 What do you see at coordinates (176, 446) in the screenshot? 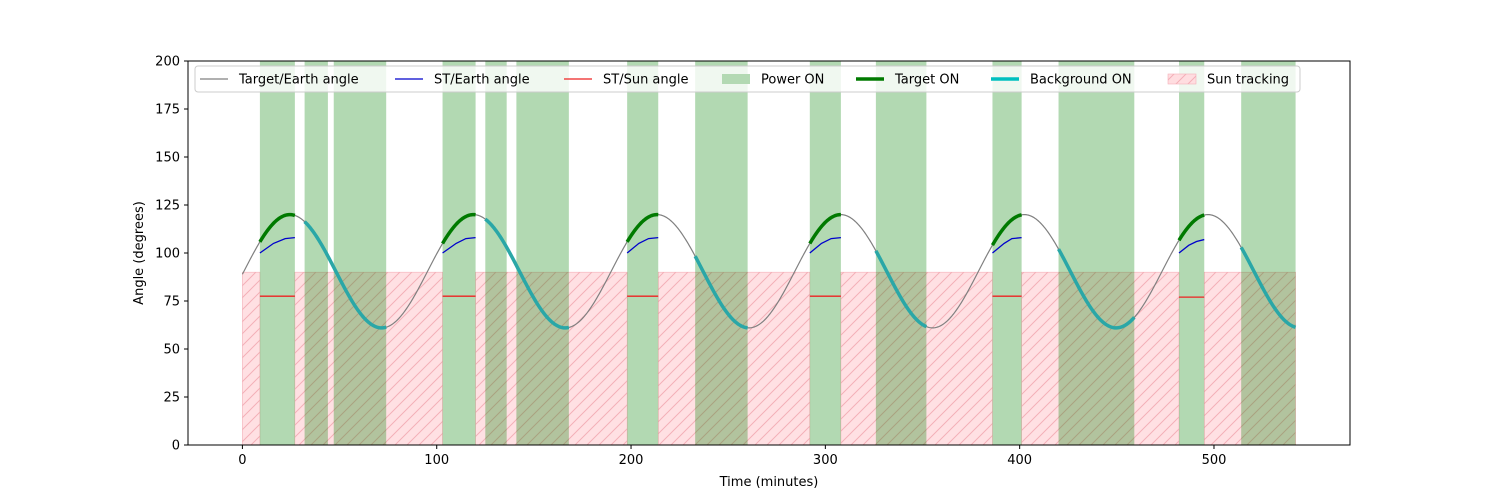
I see `y-tick-label: 0` at bounding box center [176, 446].